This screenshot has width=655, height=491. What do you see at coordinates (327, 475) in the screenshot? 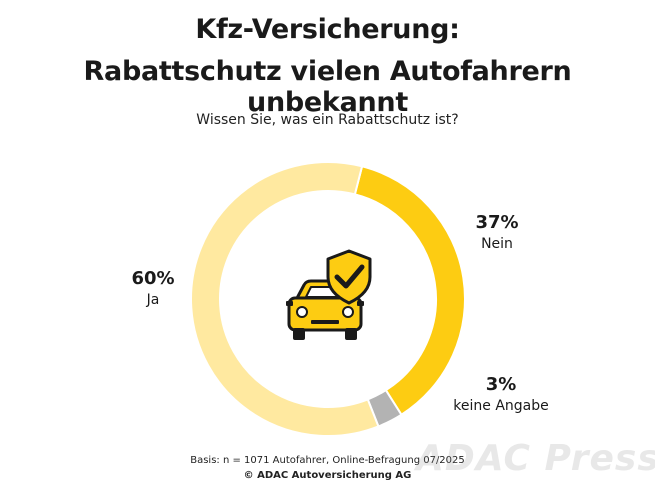
I see `copyright-note: © ADAC Autoversicherung AG` at bounding box center [327, 475].